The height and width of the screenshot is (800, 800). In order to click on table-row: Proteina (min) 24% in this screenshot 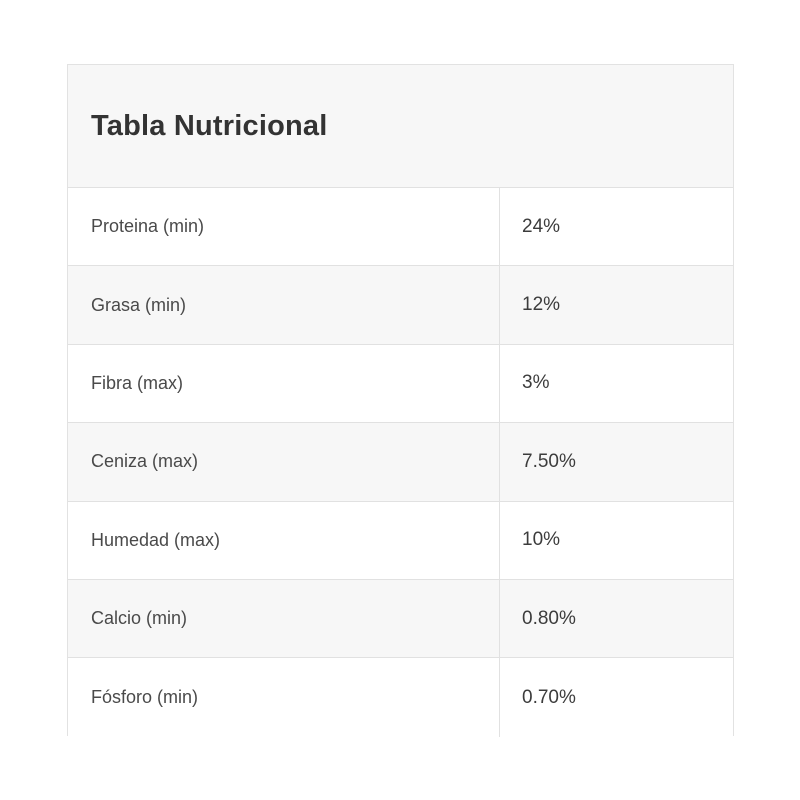, I will do `click(400, 227)`.